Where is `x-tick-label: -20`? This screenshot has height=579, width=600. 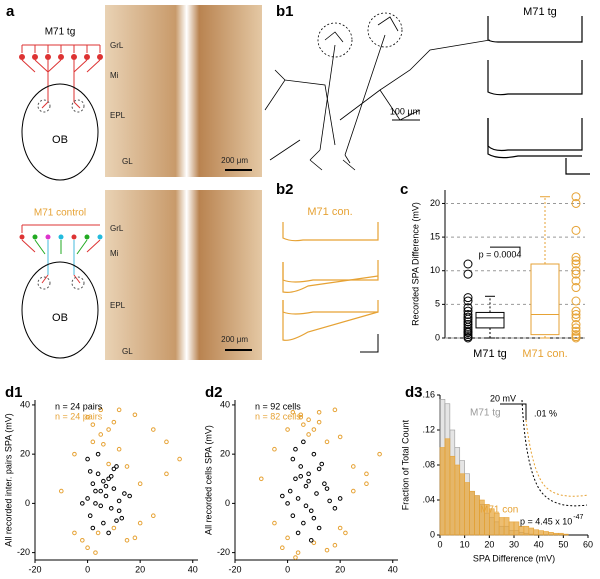
x-tick-label: -20 is located at coordinates (234, 569).